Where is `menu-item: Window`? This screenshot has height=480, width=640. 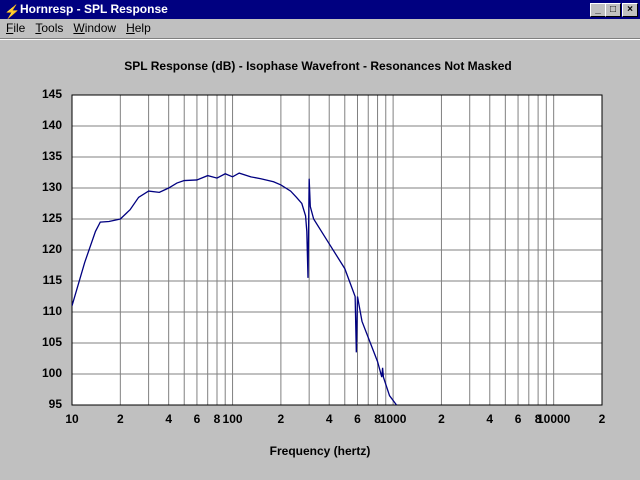
menu-item: Window is located at coordinates (95, 28).